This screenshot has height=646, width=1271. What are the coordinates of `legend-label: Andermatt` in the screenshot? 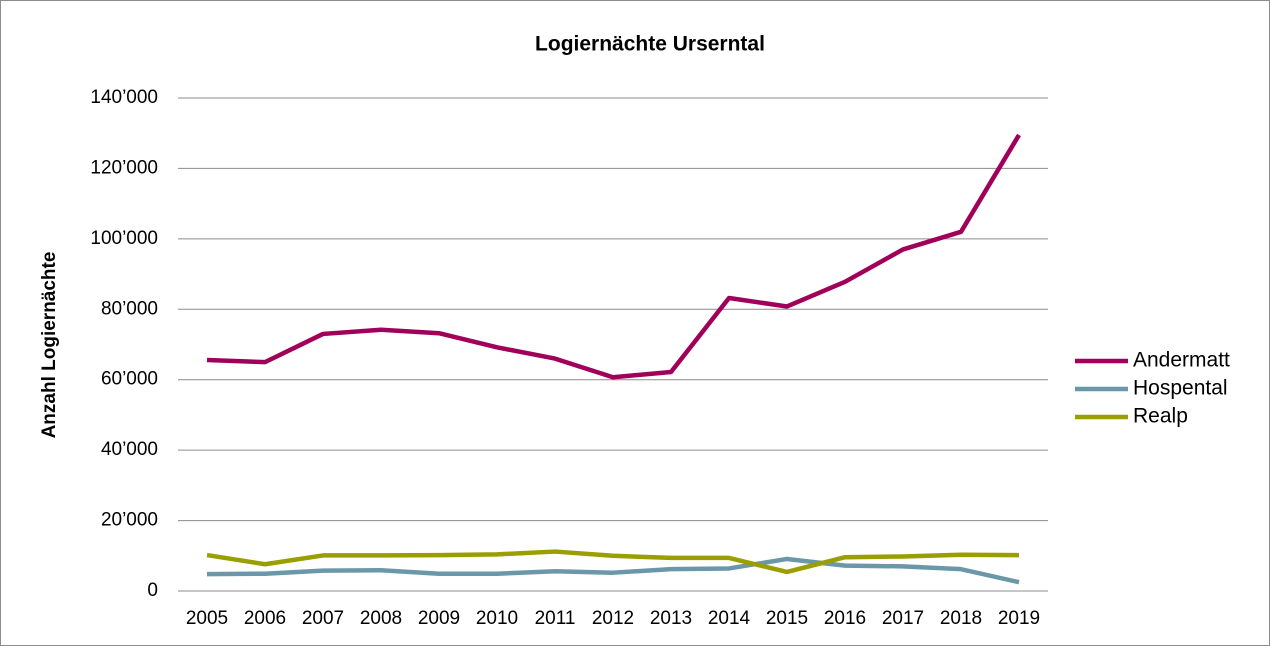 It's located at (1181, 360).